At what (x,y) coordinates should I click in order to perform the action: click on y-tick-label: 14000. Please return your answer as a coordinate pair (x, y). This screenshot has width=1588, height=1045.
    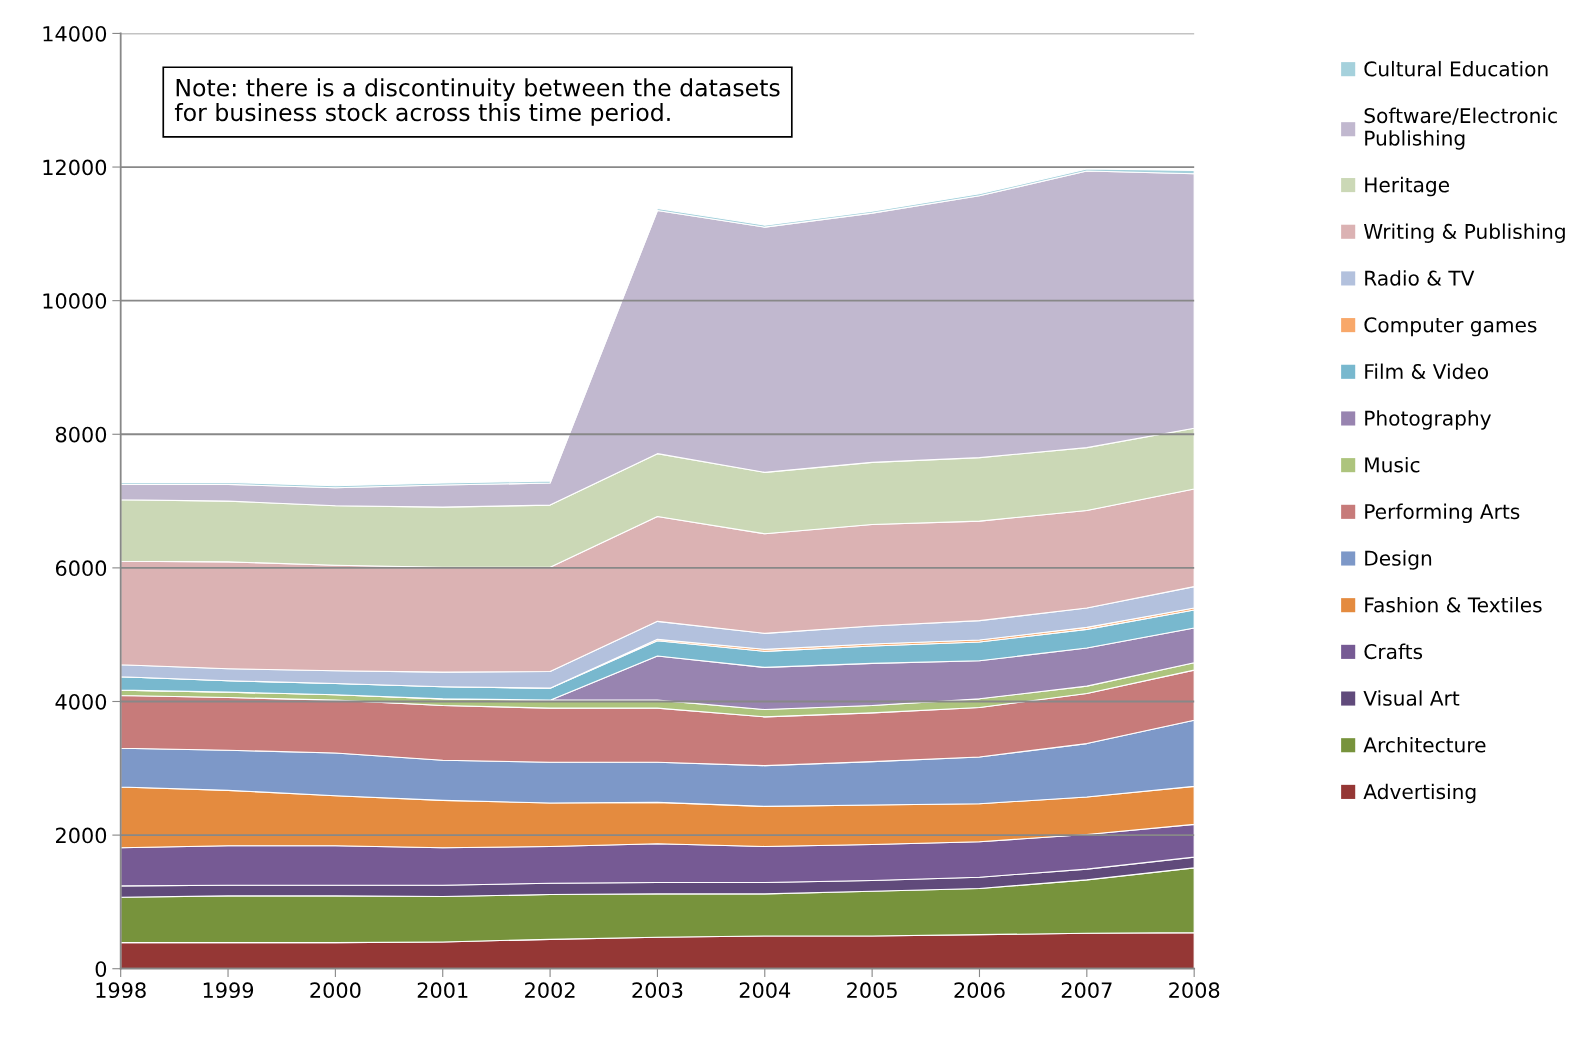
    Looking at the image, I should click on (75, 33).